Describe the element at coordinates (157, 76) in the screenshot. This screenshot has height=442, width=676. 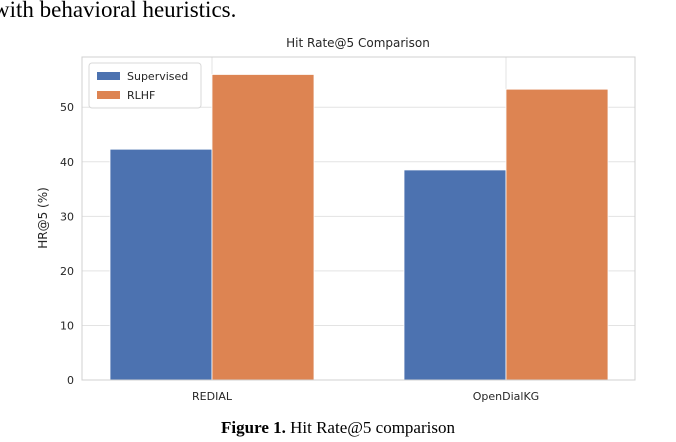
I see `legend-label: Supervised` at that location.